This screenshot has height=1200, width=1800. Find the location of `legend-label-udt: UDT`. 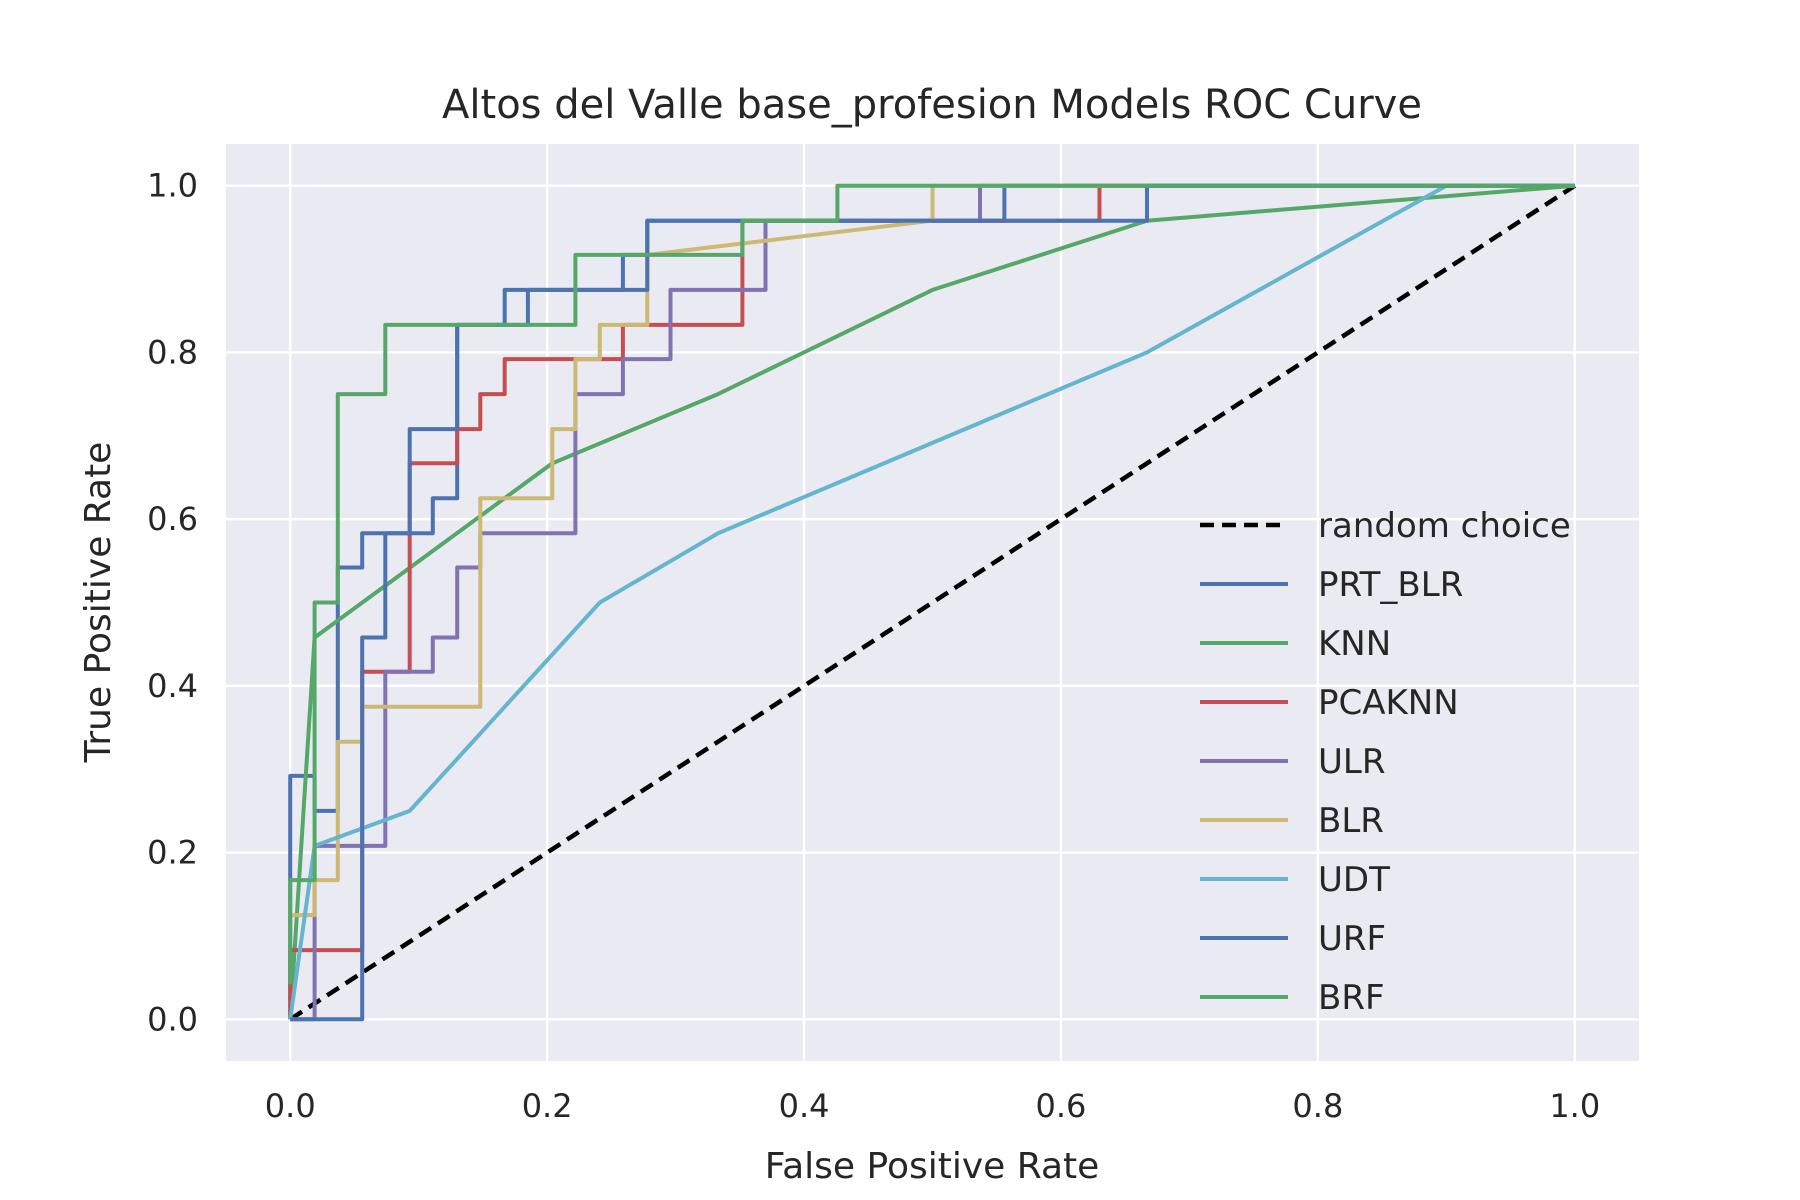

legend-label-udt: UDT is located at coordinates (1354, 880).